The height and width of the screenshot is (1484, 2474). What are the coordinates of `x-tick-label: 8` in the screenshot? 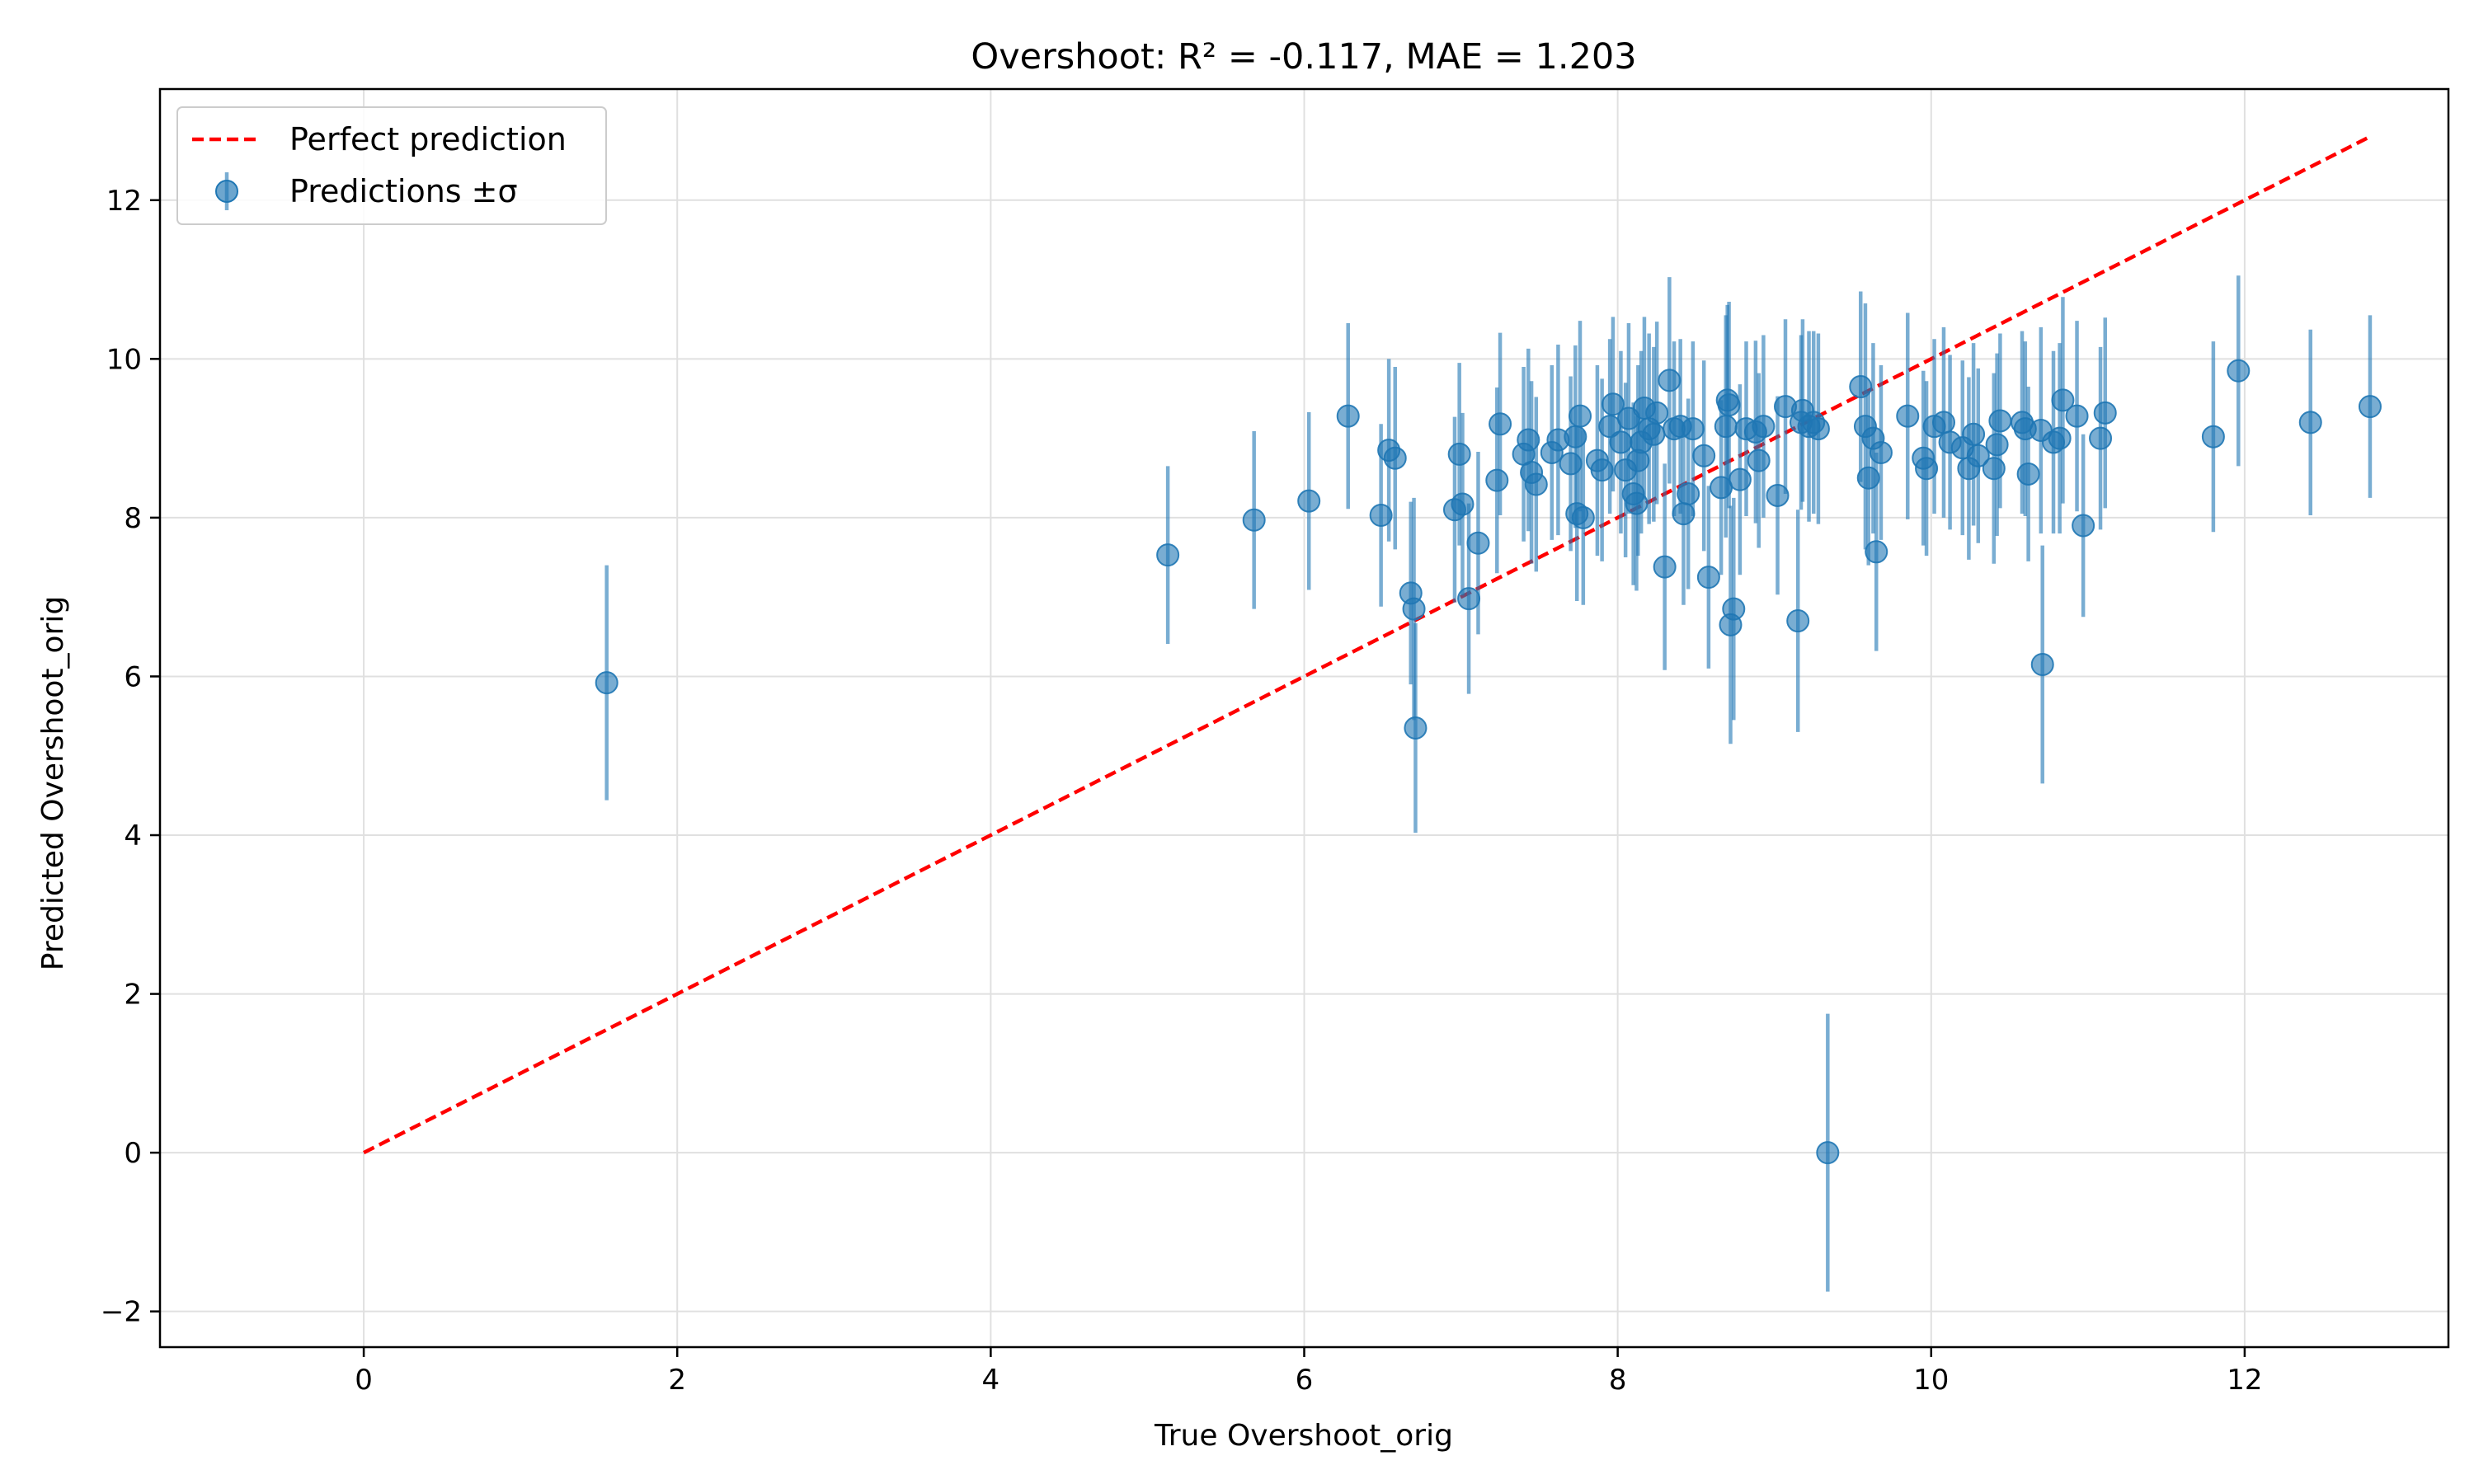 It's located at (1618, 1380).